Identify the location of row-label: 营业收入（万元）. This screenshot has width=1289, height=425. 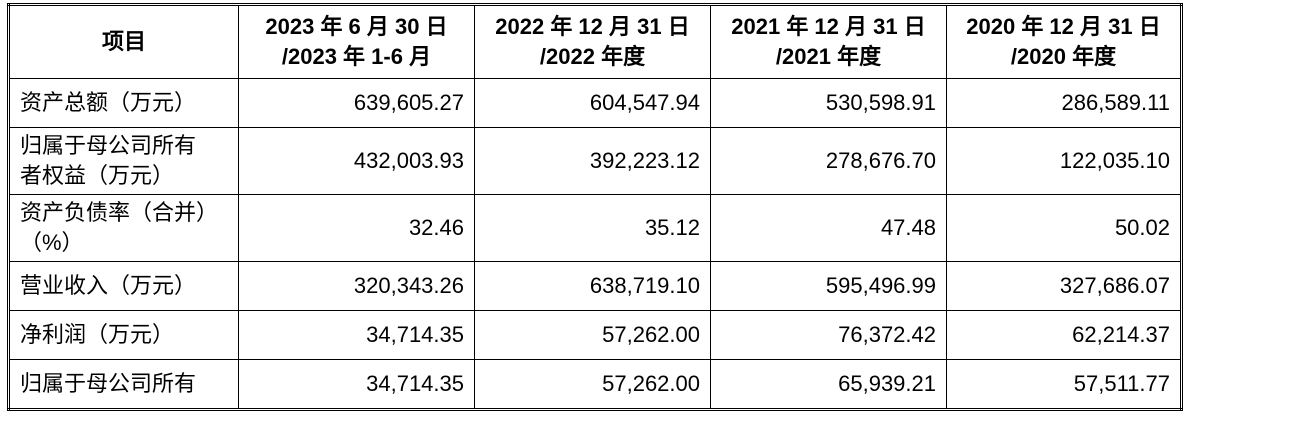
(123, 286).